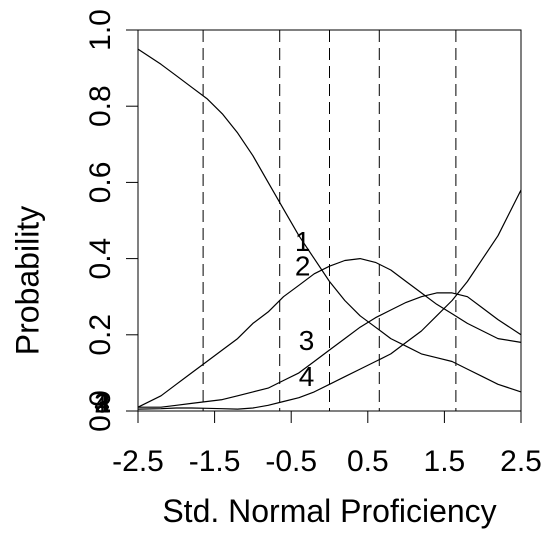 This screenshot has width=545, height=535. What do you see at coordinates (100, 335) in the screenshot?
I see `y-tick-label: 0.2` at bounding box center [100, 335].